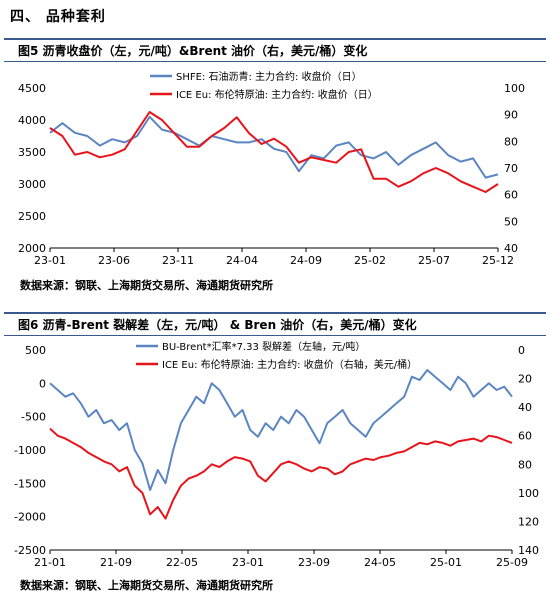 The width and height of the screenshot is (550, 601). Describe the element at coordinates (275, 50) in the screenshot. I see `figure-5-caption: 图5 沥青收盘价（左，元/吨）&Brent 油价（右，美元/桶）变化` at that location.